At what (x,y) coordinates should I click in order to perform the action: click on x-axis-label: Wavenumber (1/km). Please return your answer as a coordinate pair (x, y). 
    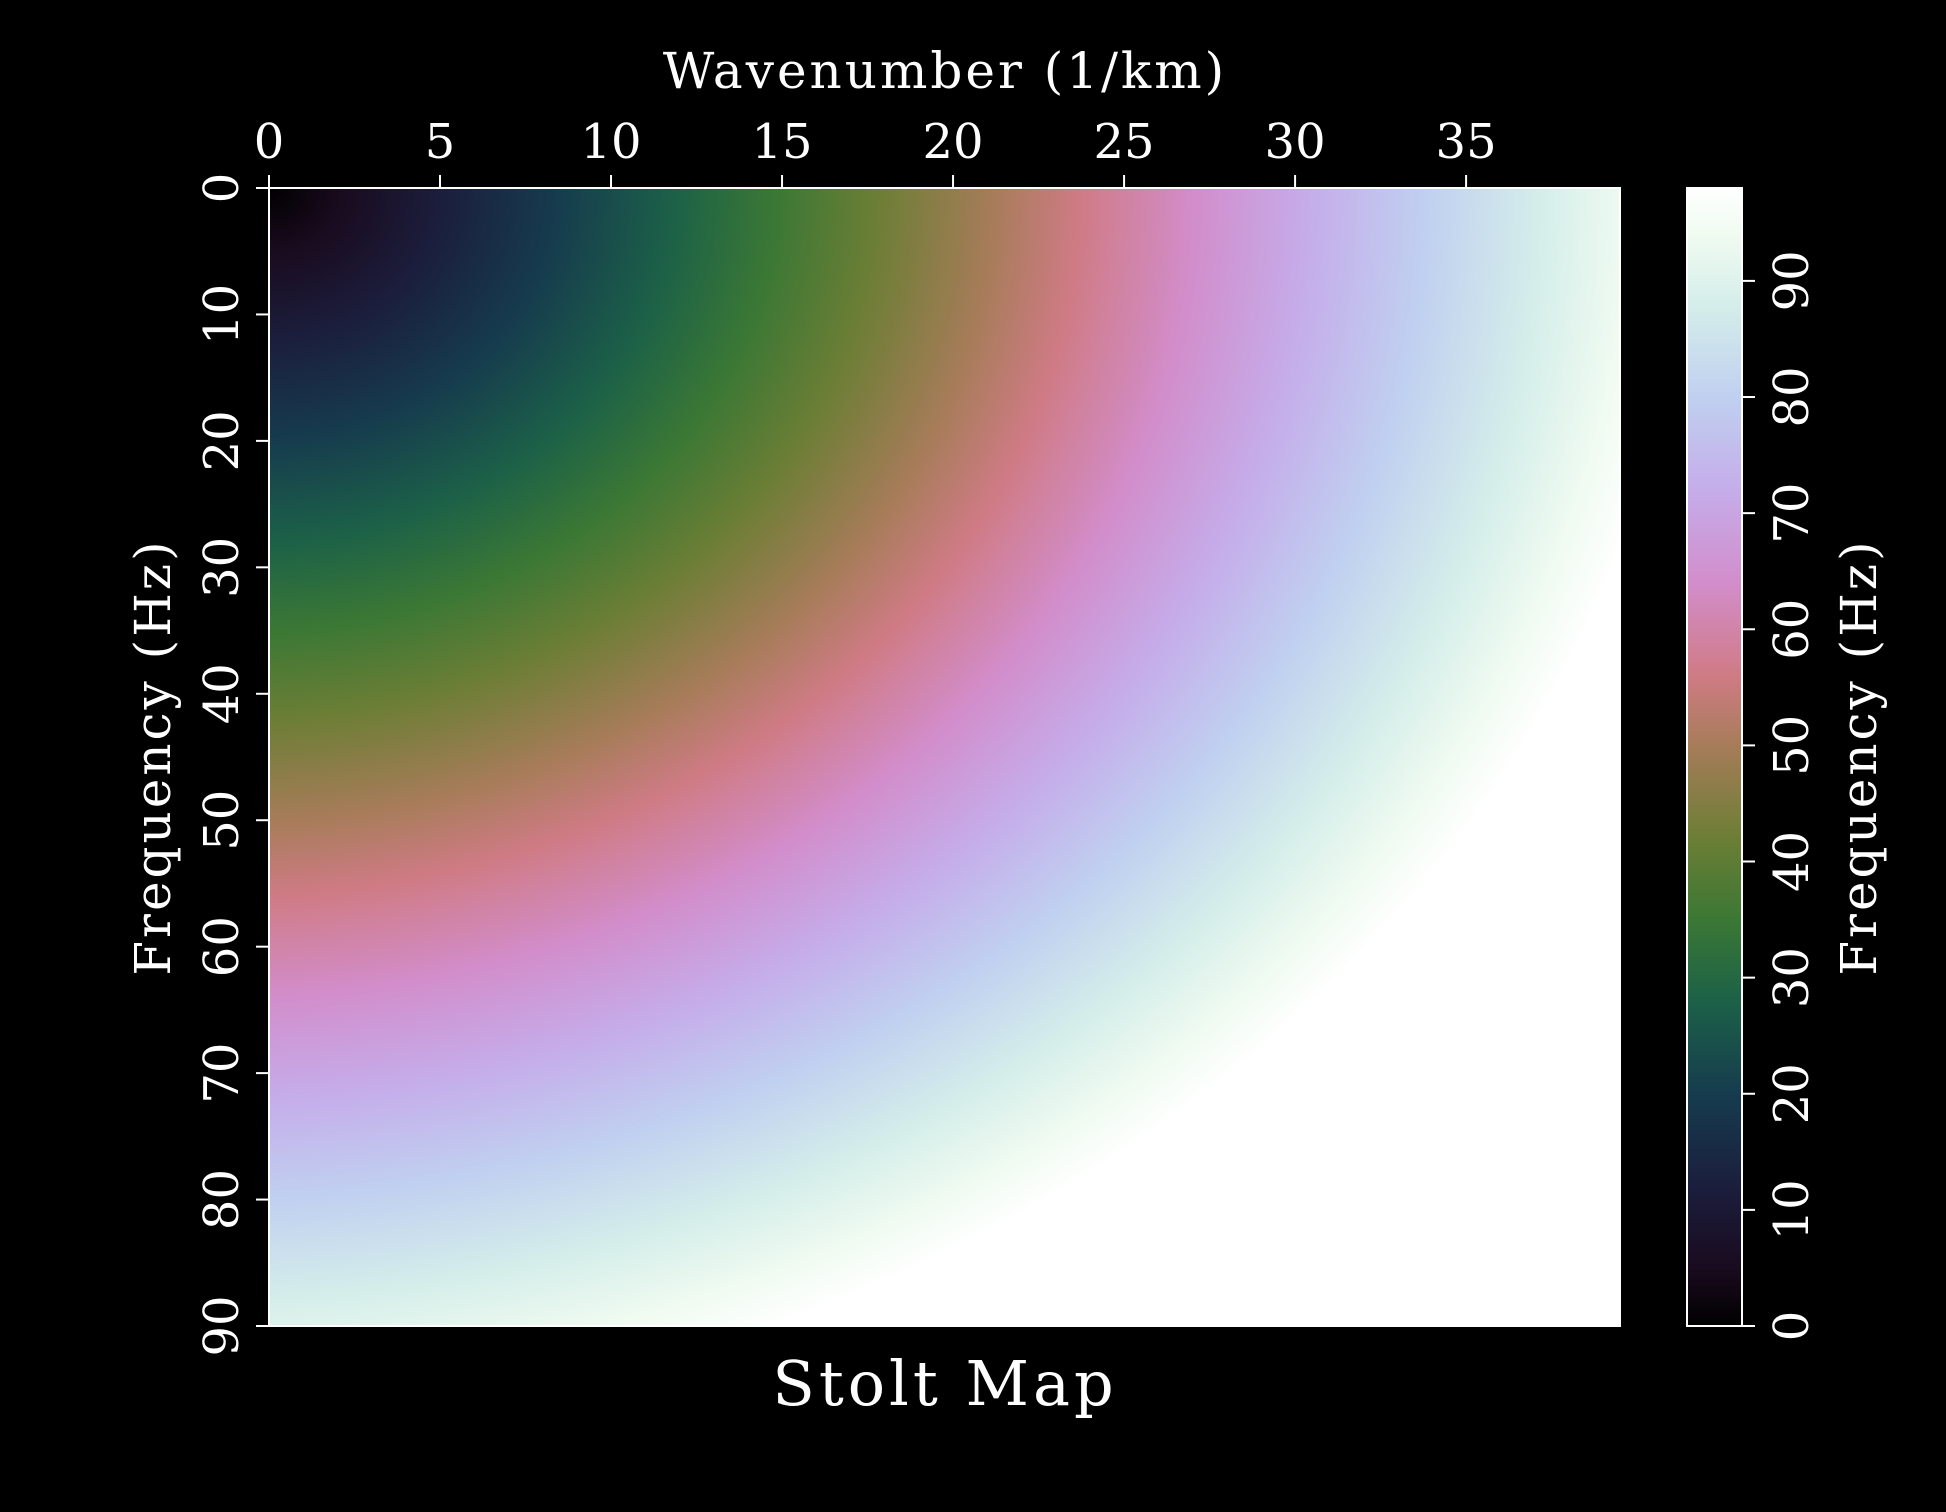
    Looking at the image, I should click on (945, 71).